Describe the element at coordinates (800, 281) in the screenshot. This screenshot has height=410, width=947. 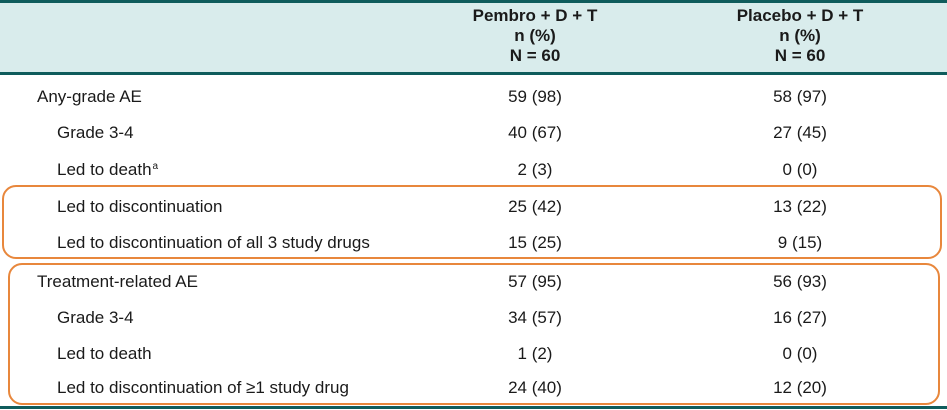
I see `placebo-value: 56 (93)` at that location.